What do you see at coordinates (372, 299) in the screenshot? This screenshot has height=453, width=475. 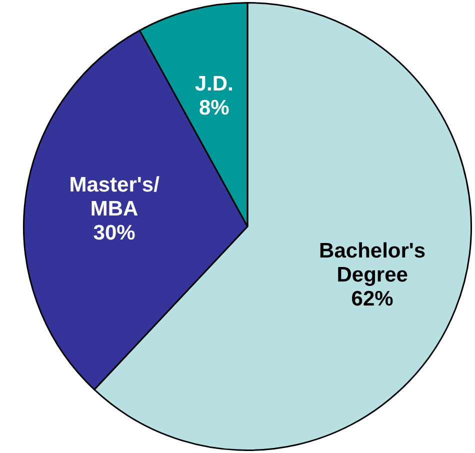 I see `data-label: 62%` at bounding box center [372, 299].